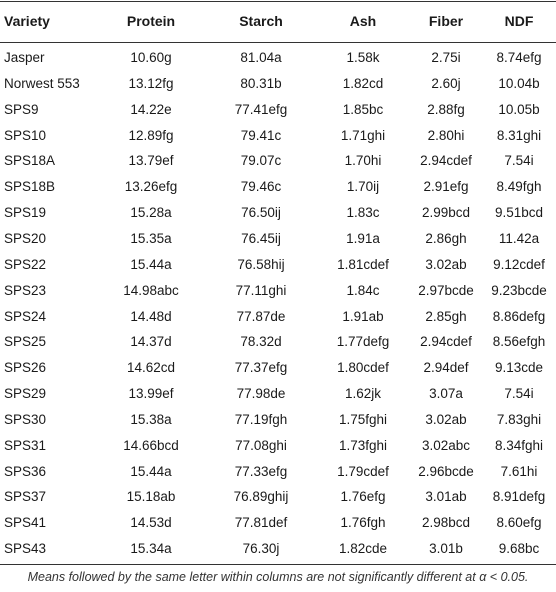 The width and height of the screenshot is (556, 592). What do you see at coordinates (25, 264) in the screenshot?
I see `cell-variety: SPS22` at bounding box center [25, 264].